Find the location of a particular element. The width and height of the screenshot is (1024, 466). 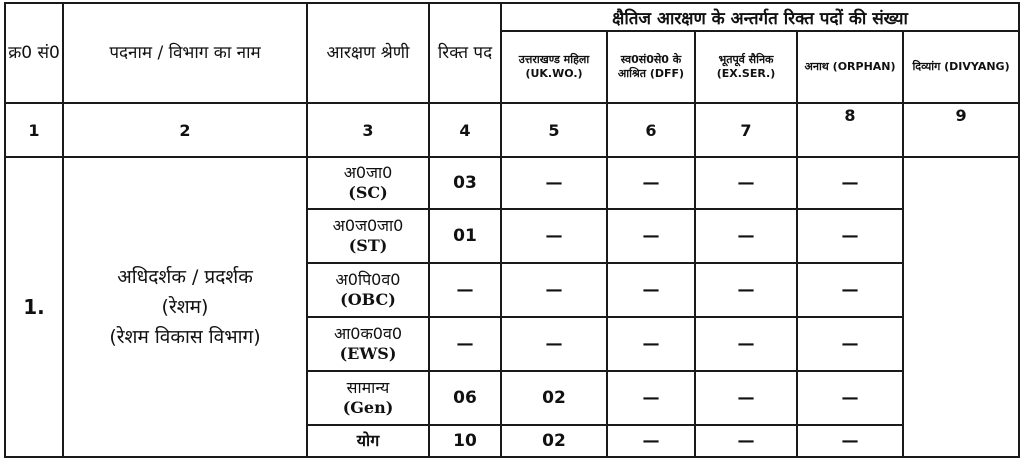

table-row: आ0क0व0 (EWS) — — — — — is located at coordinates (512, 344).